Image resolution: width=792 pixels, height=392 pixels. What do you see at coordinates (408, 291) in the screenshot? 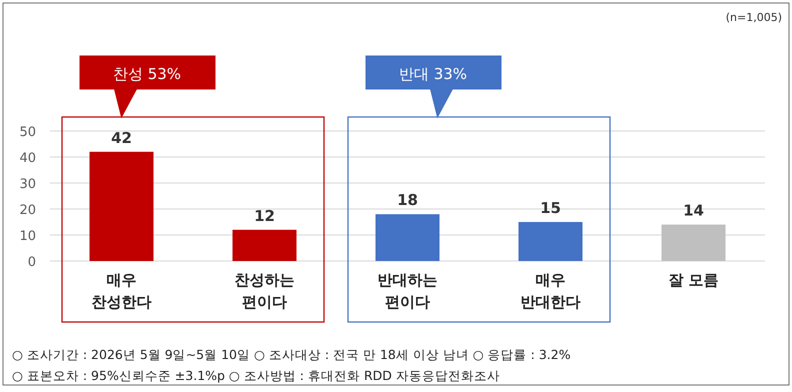
I see `x-tick-label: 반대하는 편이다` at bounding box center [408, 291].